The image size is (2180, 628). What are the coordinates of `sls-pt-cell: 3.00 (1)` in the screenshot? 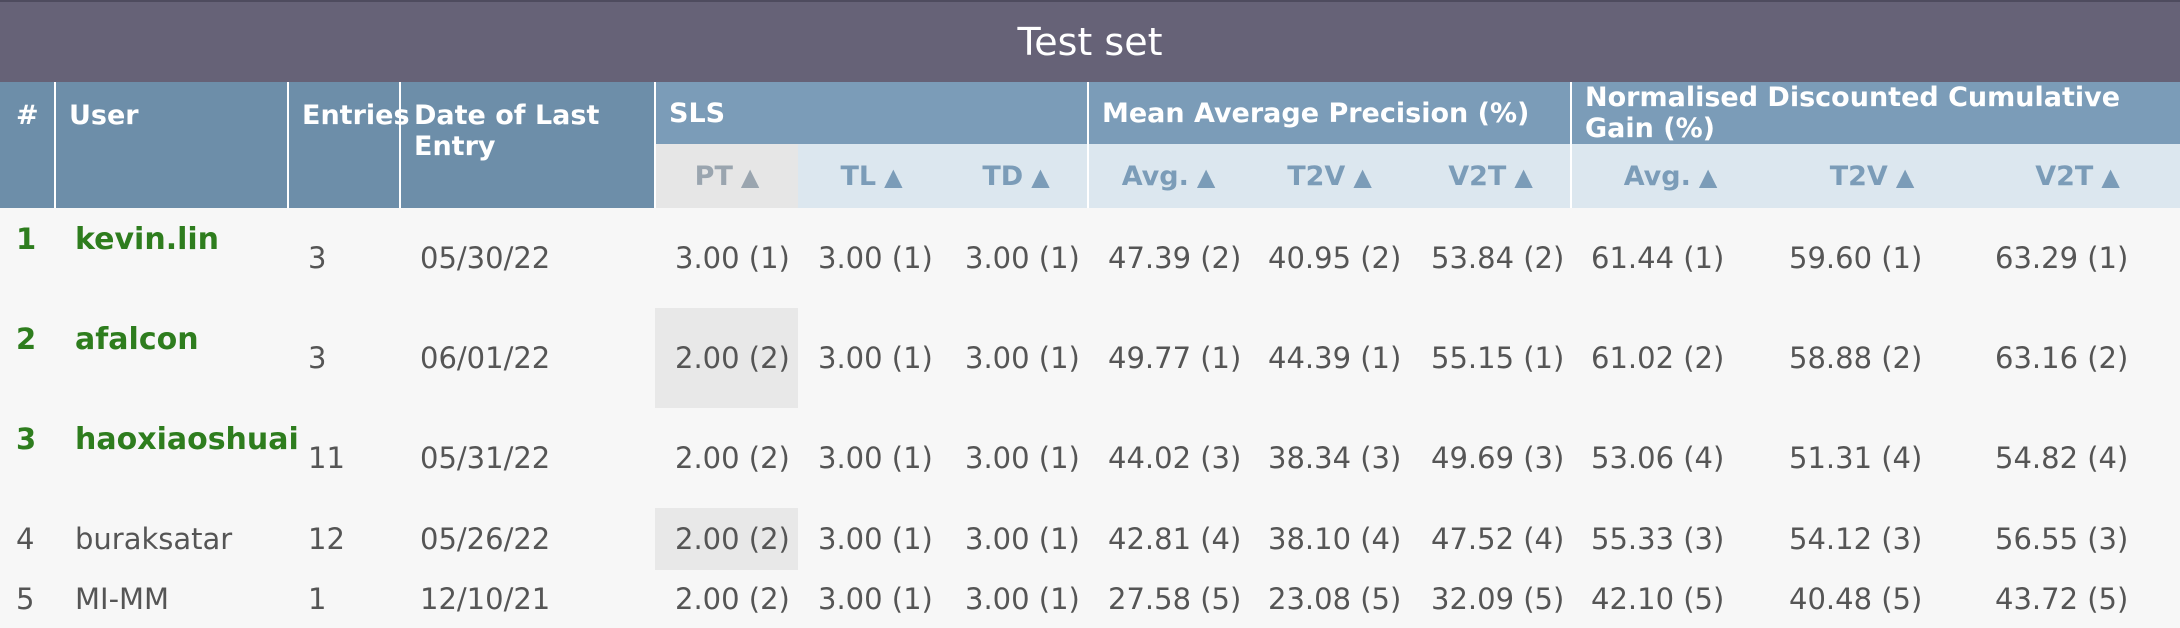 It's located at (732, 258).